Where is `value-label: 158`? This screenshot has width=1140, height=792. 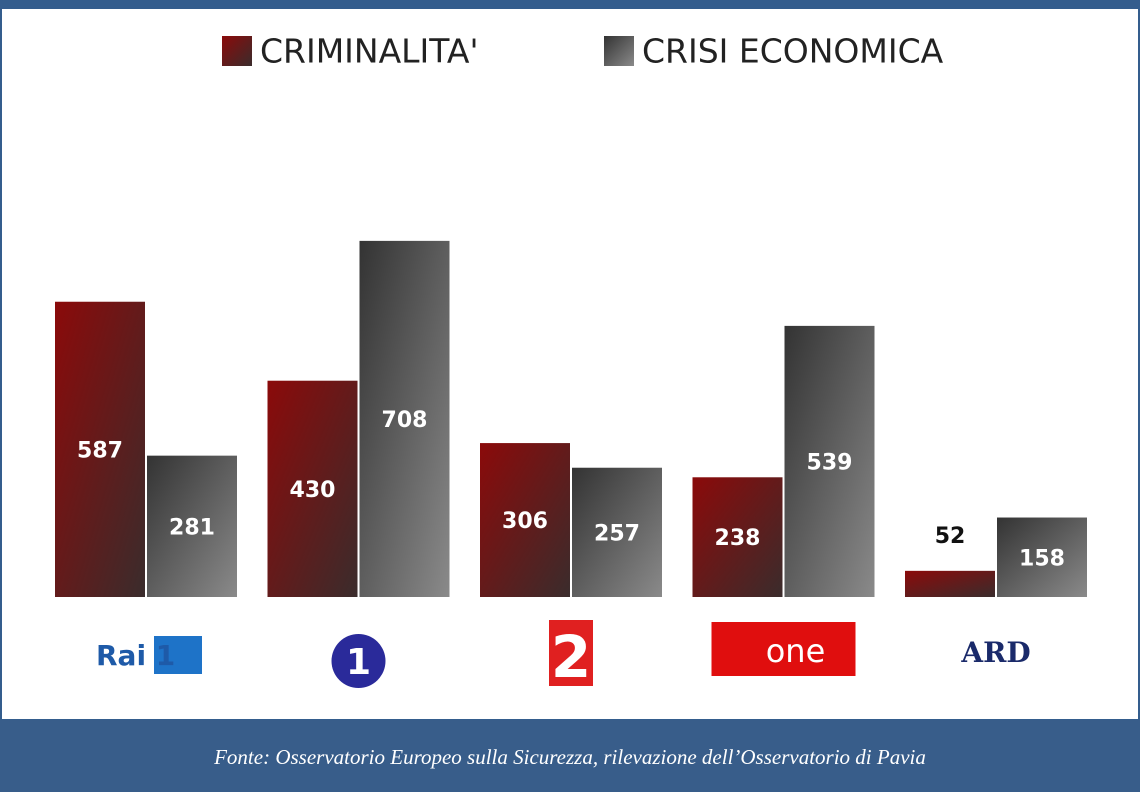 value-label: 158 is located at coordinates (1042, 558).